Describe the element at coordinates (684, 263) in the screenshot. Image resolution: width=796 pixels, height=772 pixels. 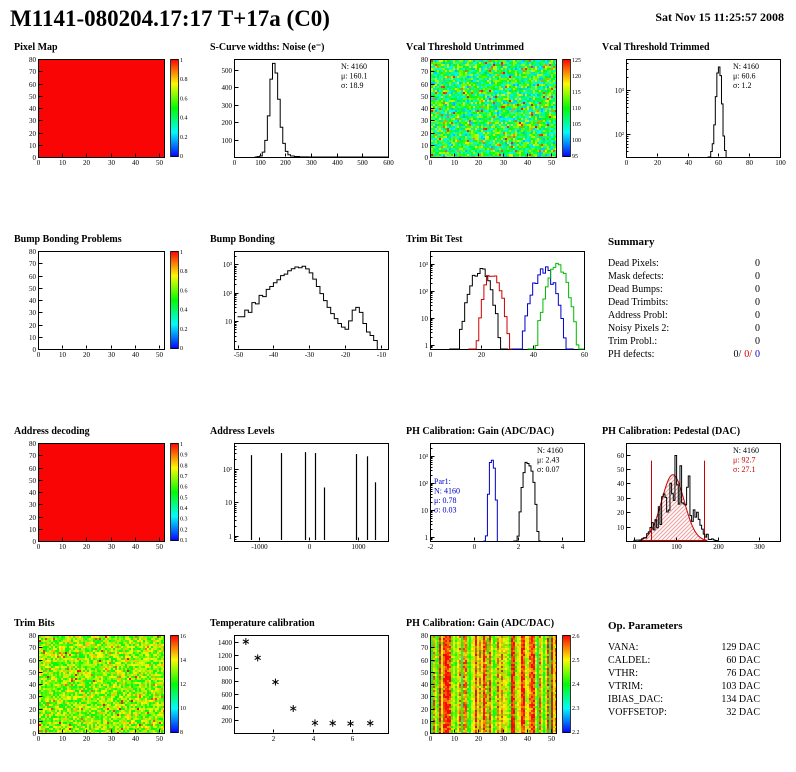
I see `summary-row: Dead Pixels: 0` at that location.